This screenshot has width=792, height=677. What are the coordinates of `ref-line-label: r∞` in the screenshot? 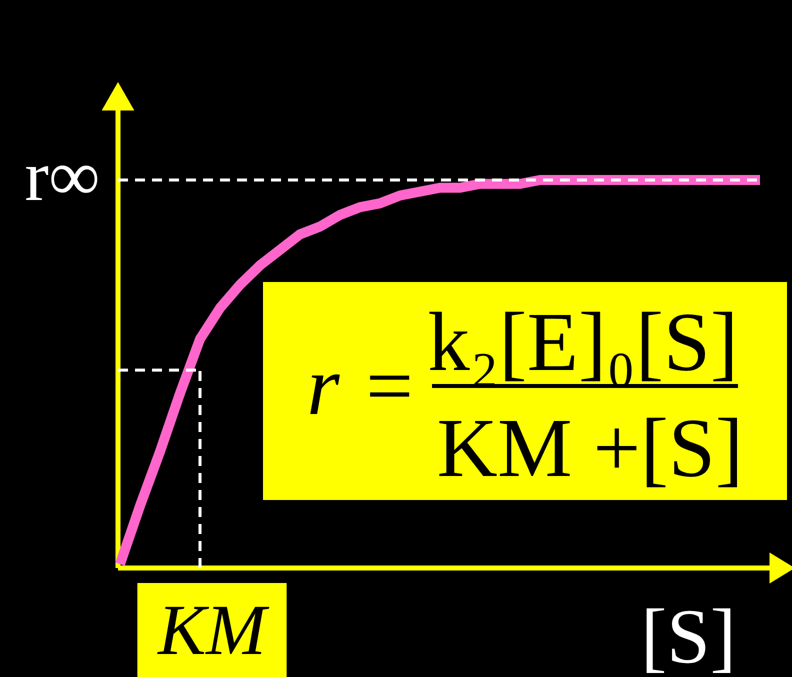 It's located at (62, 176).